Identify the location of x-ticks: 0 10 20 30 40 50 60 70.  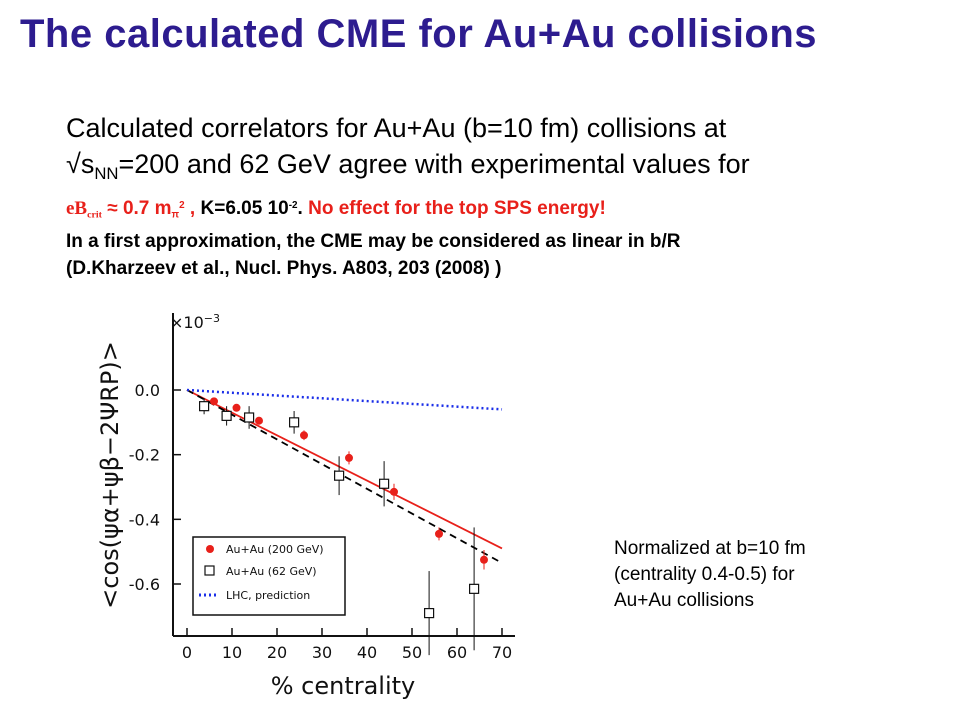
(347, 645).